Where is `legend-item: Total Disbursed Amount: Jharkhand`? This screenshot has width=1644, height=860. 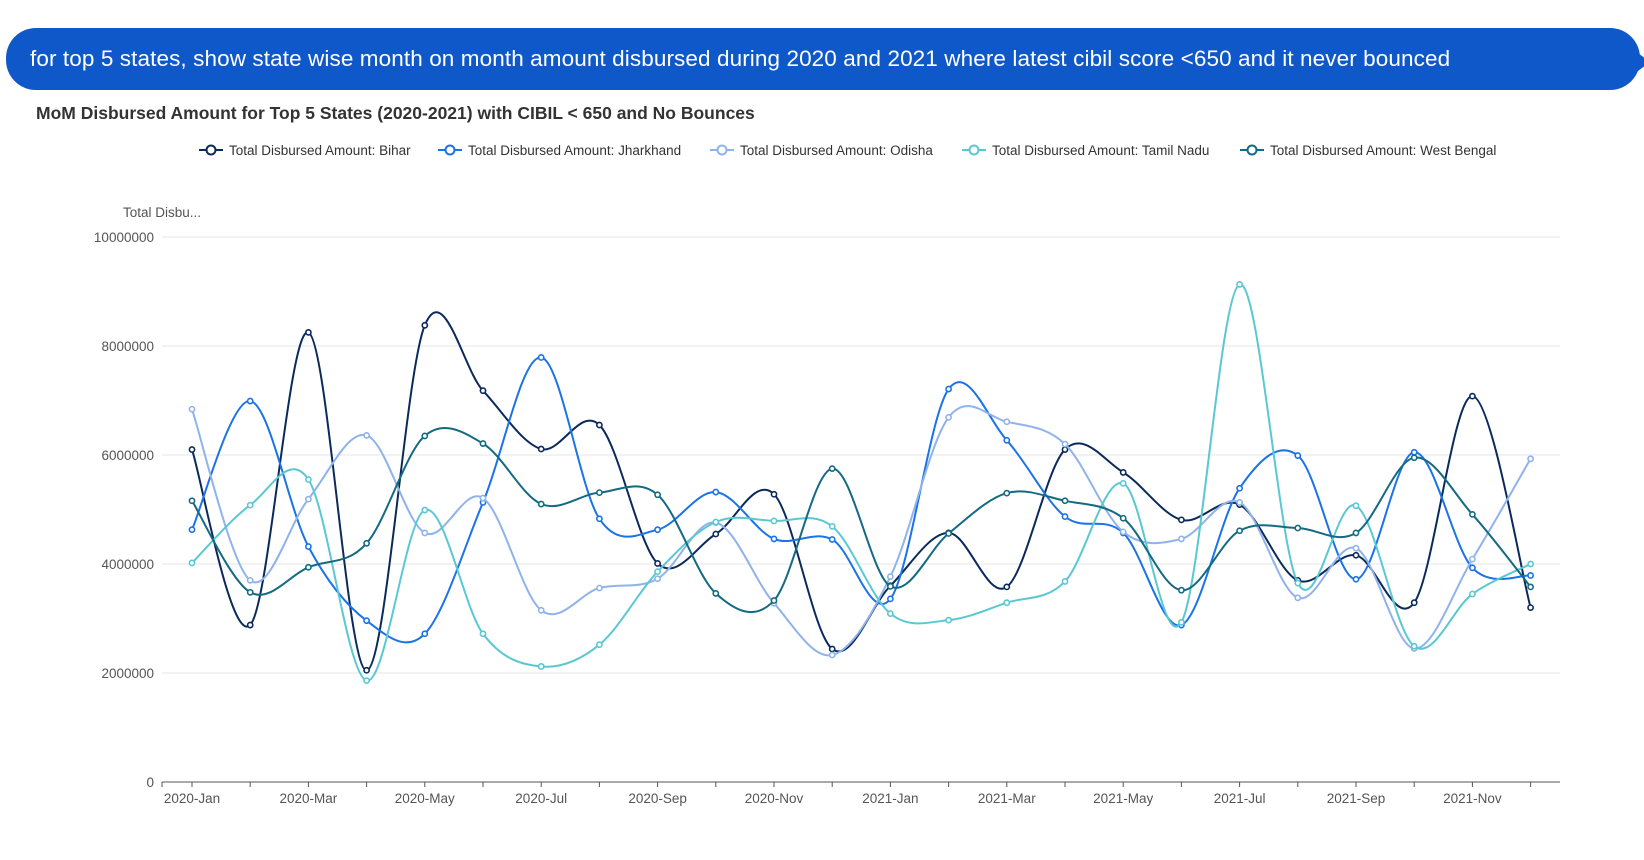
legend-item: Total Disbursed Amount: Jharkhand is located at coordinates (559, 150).